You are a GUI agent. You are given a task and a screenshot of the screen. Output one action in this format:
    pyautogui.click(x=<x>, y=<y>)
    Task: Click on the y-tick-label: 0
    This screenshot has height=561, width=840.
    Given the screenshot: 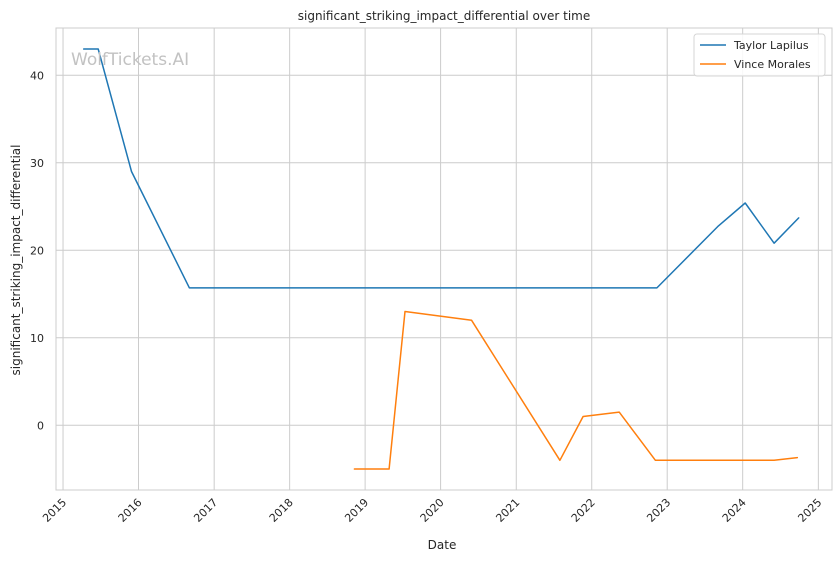 What is the action you would take?
    pyautogui.click(x=40, y=425)
    